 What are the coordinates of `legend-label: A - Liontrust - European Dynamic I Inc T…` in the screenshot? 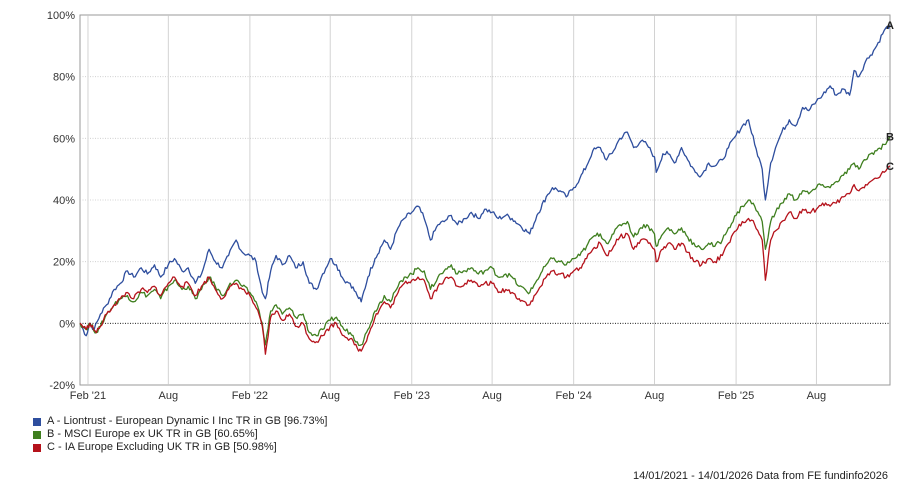 It's located at (187, 421).